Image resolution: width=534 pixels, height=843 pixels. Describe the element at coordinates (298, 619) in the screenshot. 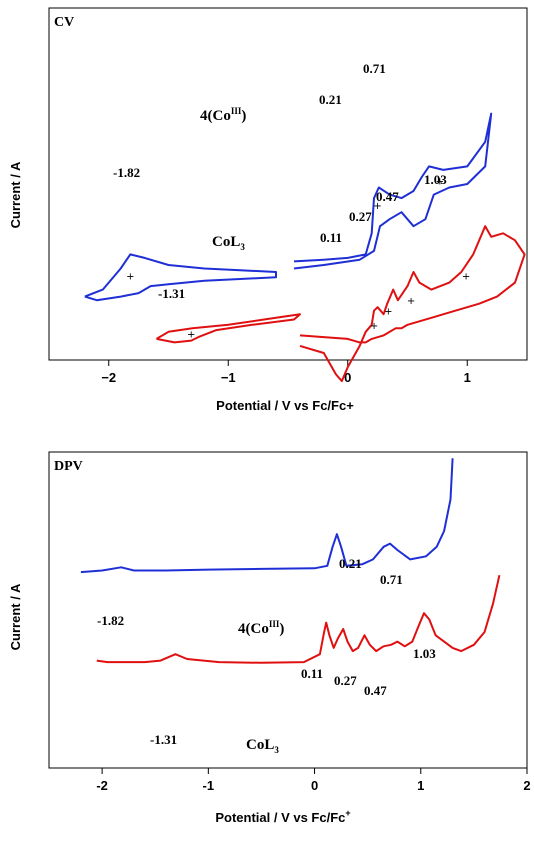

I see `dpv-series-col3-line` at that location.